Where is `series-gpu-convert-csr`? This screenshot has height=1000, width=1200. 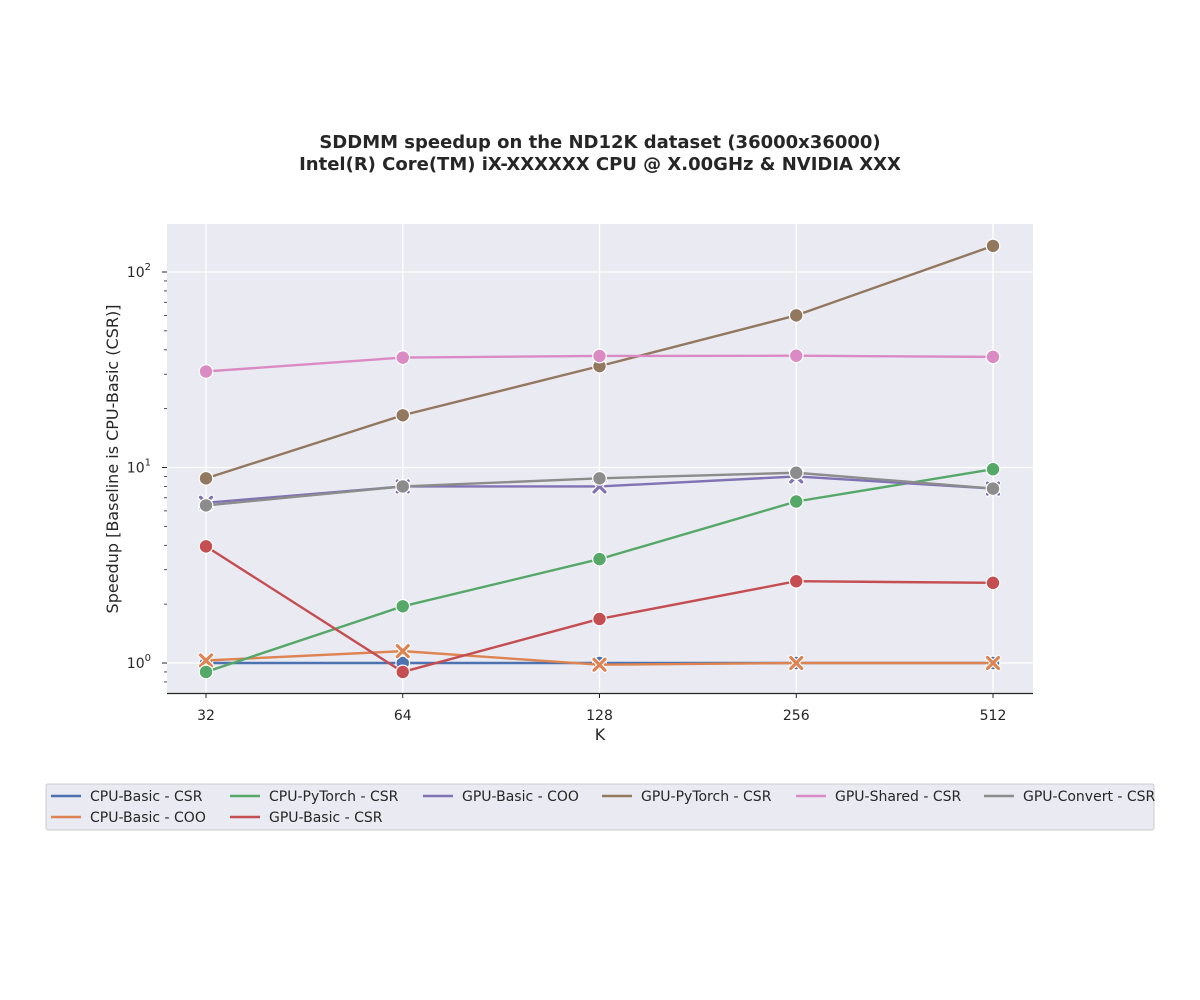
series-gpu-convert-csr is located at coordinates (599, 489).